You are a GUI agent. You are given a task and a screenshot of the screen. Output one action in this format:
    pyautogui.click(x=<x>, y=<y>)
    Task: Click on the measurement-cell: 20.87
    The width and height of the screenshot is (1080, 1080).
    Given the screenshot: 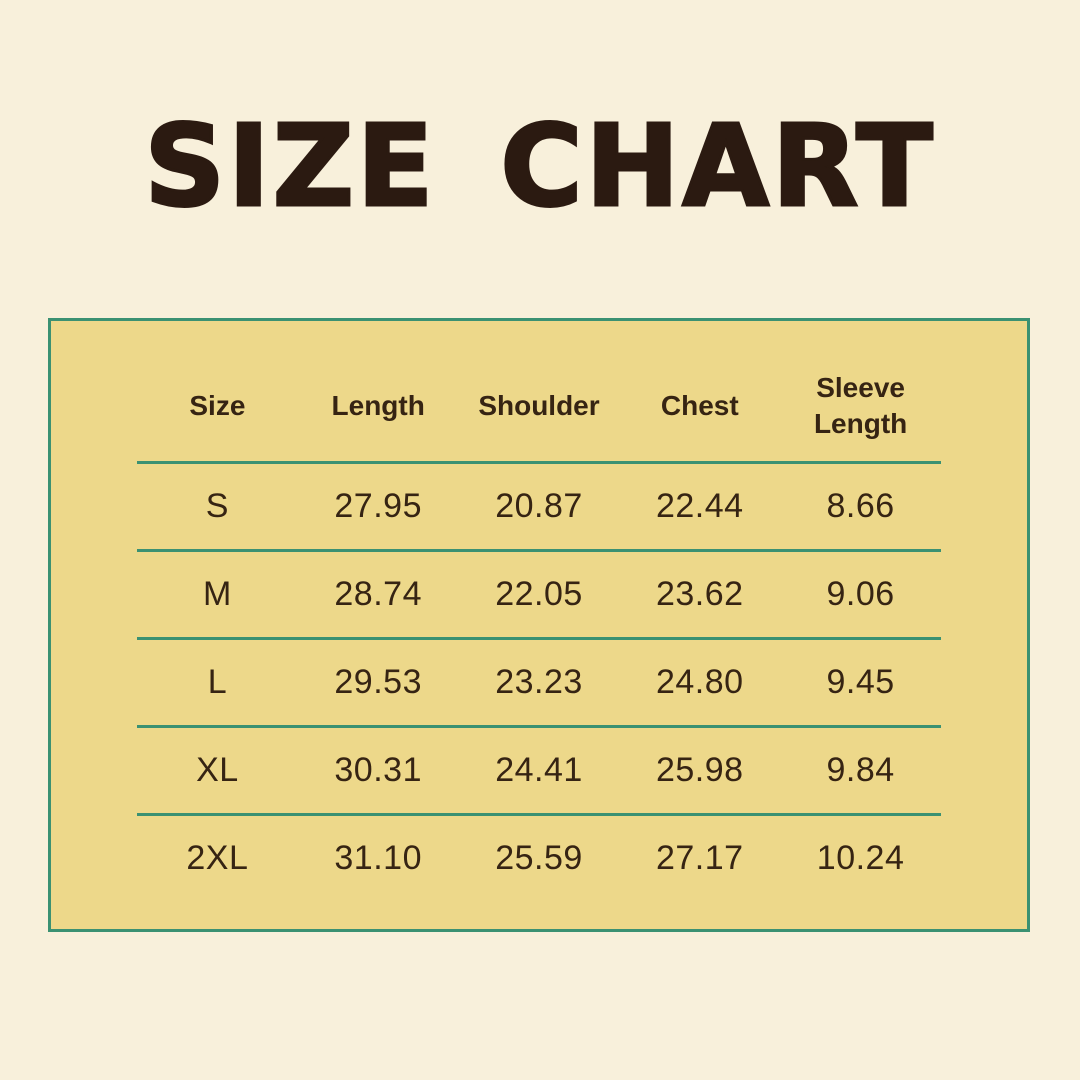 What is the action you would take?
    pyautogui.click(x=539, y=507)
    